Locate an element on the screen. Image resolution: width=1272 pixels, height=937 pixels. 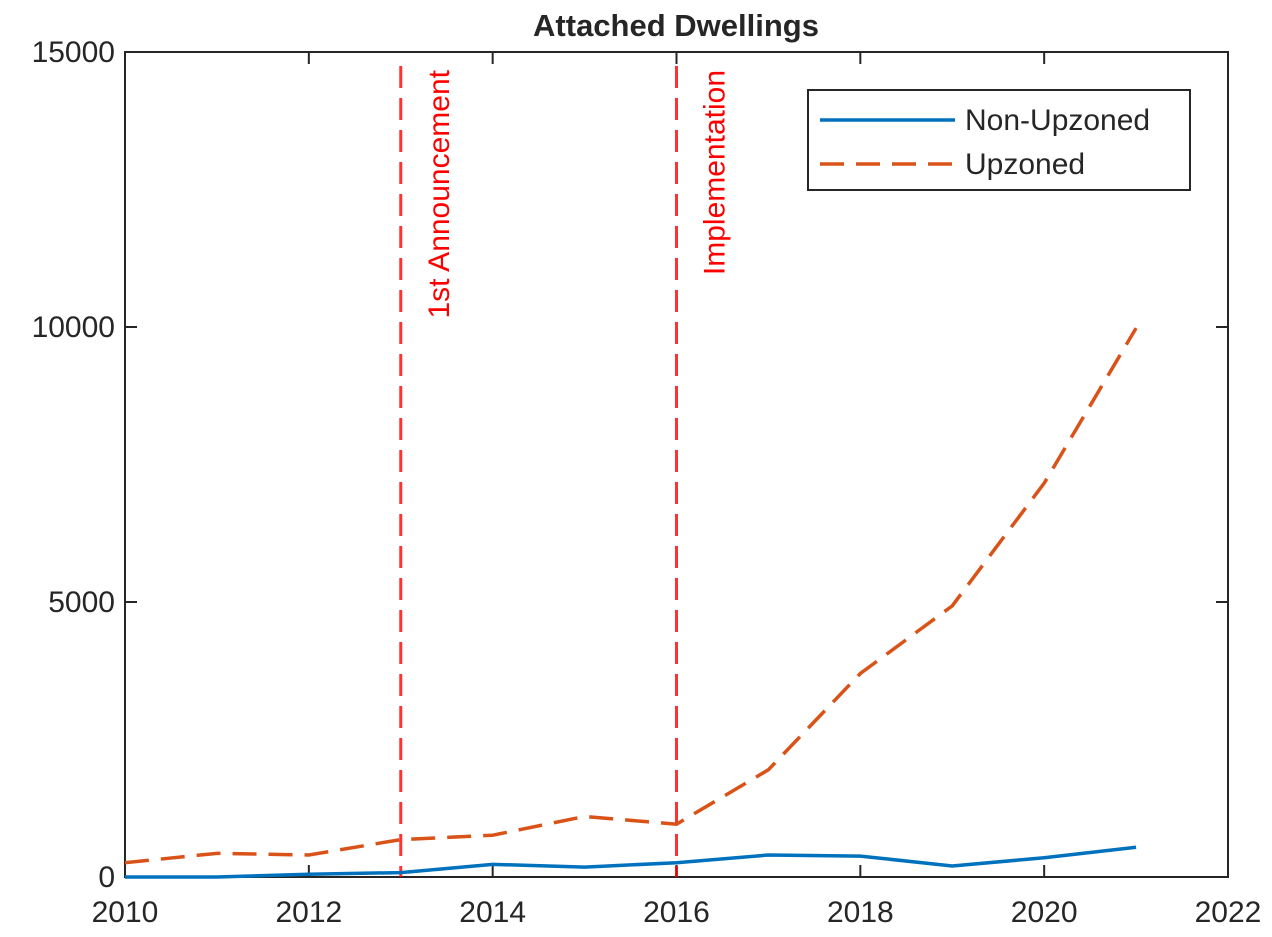
legend-box is located at coordinates (999, 140).